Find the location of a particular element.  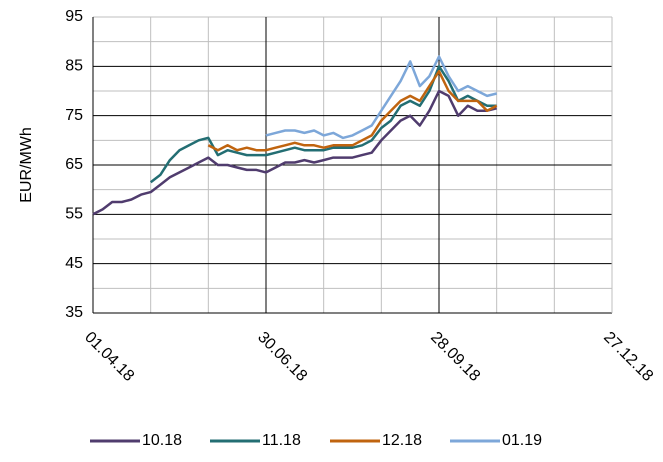

x-tick-label: 27.12.18 is located at coordinates (628, 357).